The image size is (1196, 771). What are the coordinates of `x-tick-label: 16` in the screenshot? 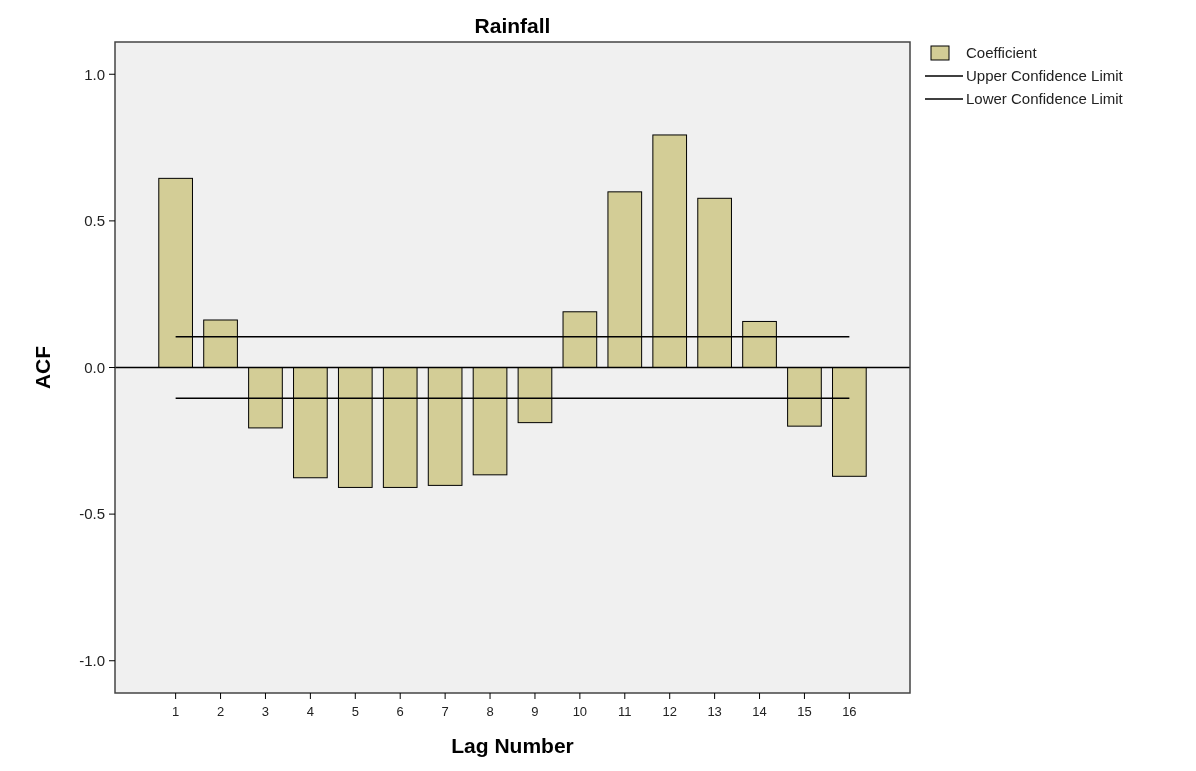 It's located at (849, 711).